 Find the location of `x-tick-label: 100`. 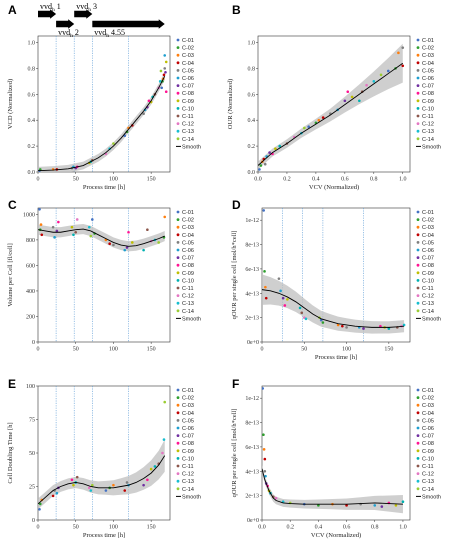

x-tick-label: 100 is located at coordinates (113, 180).